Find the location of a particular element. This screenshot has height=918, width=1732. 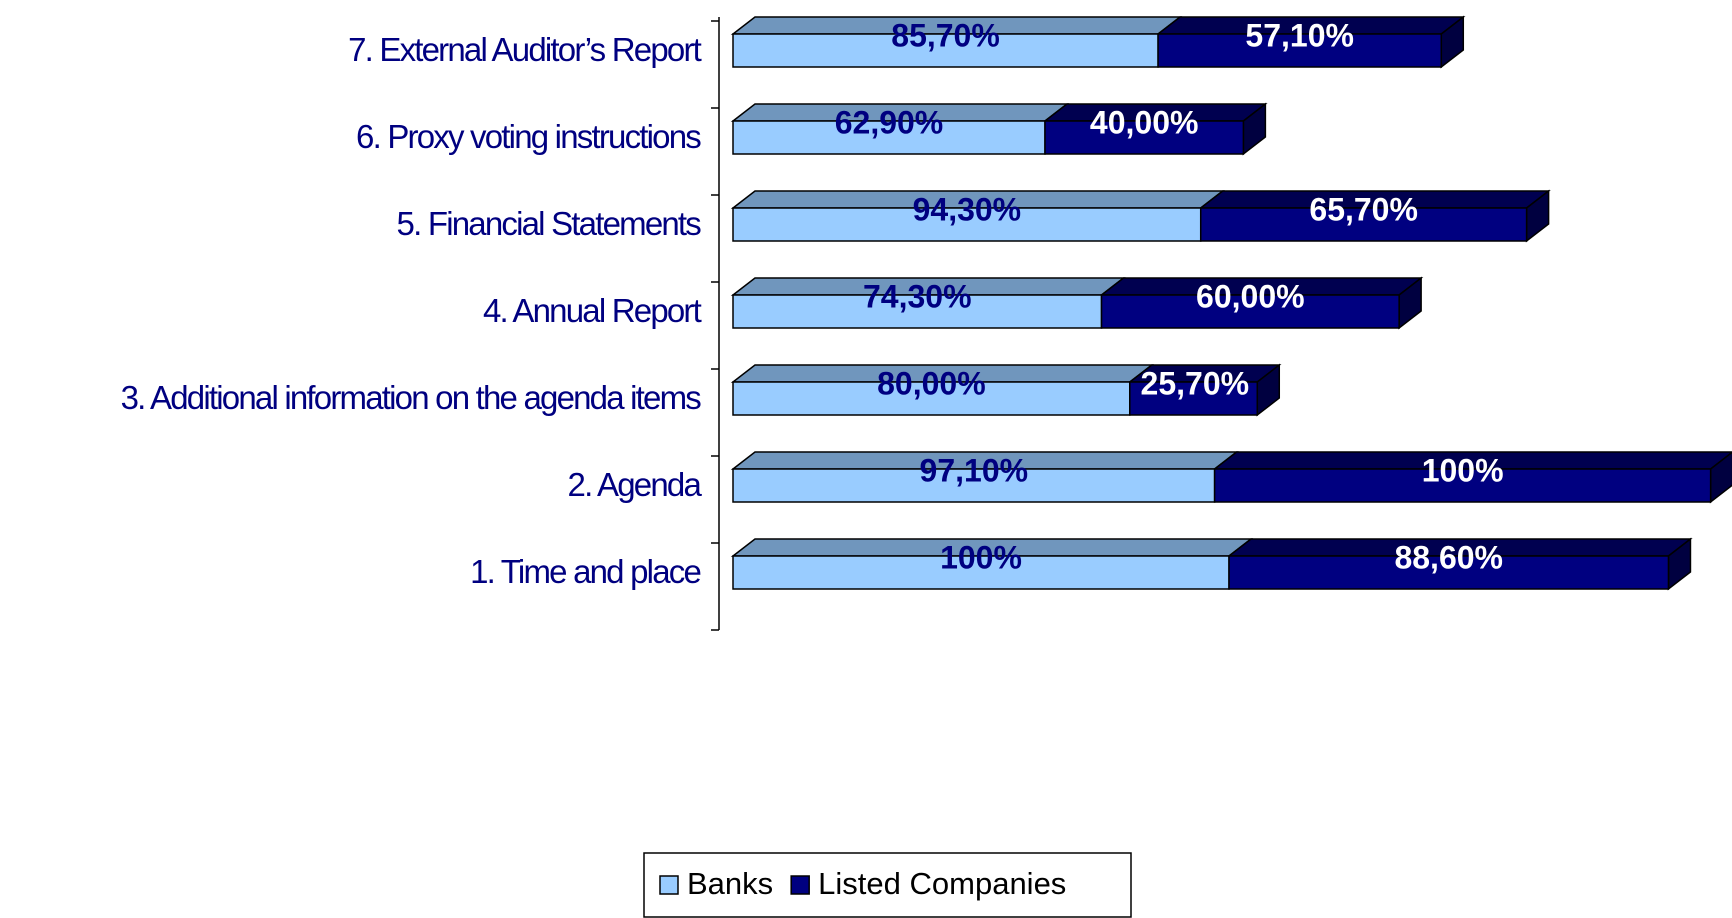

legend is located at coordinates (887, 885).